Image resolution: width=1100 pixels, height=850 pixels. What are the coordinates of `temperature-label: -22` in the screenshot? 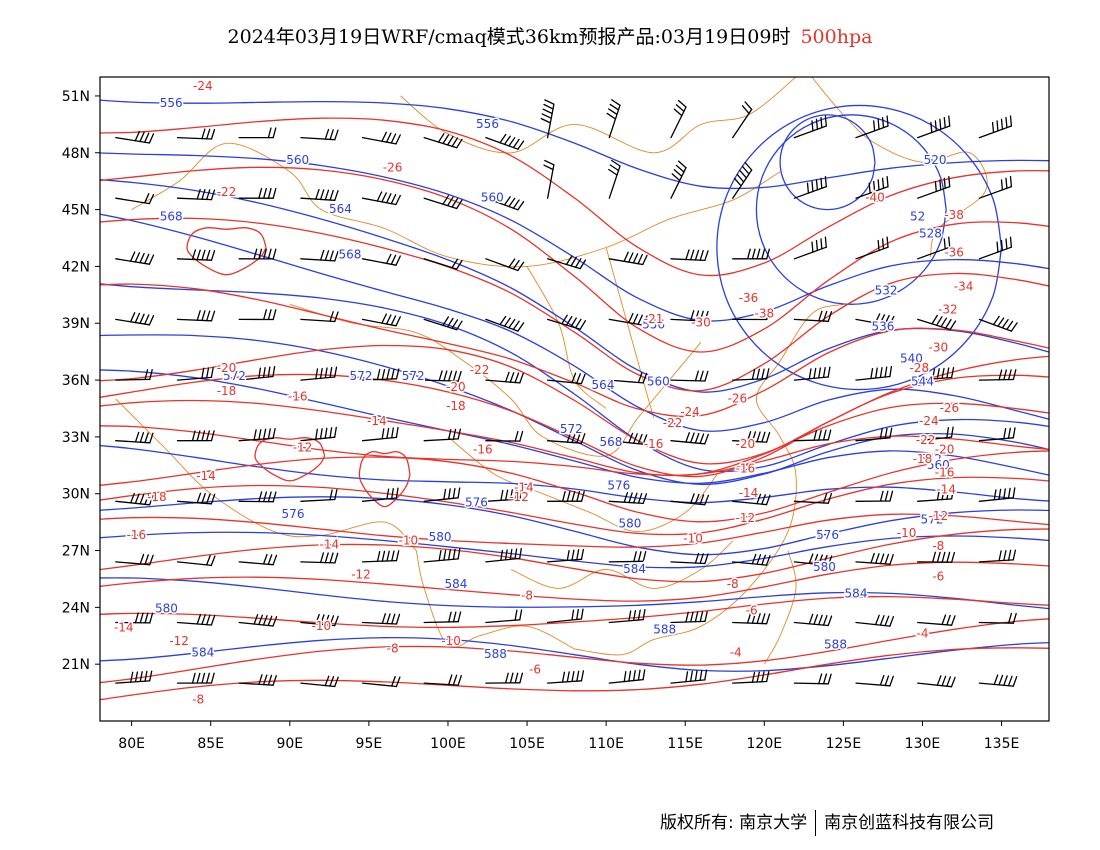 It's located at (673, 423).